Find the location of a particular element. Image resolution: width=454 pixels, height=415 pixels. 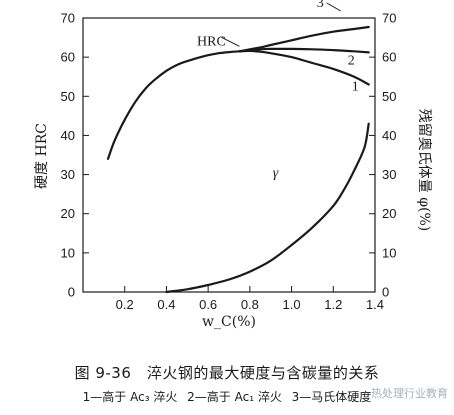

x-tick-label: 0.8 is located at coordinates (250, 304).